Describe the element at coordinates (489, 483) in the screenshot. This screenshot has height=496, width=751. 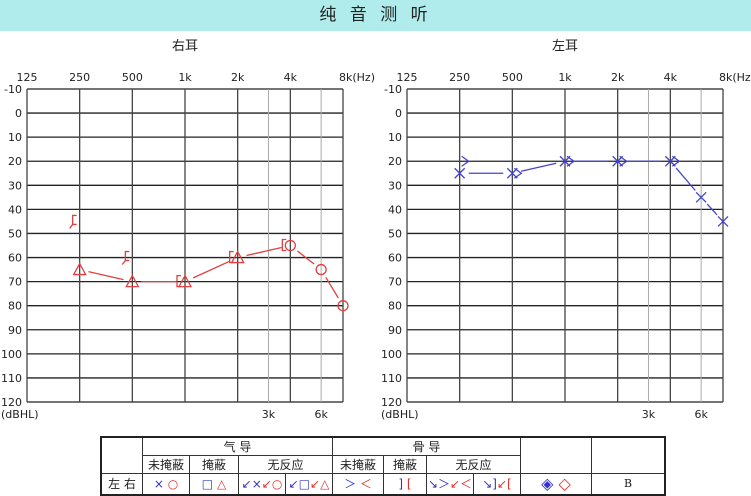
I see `bracket-arrow-icon: ↘]` at that location.